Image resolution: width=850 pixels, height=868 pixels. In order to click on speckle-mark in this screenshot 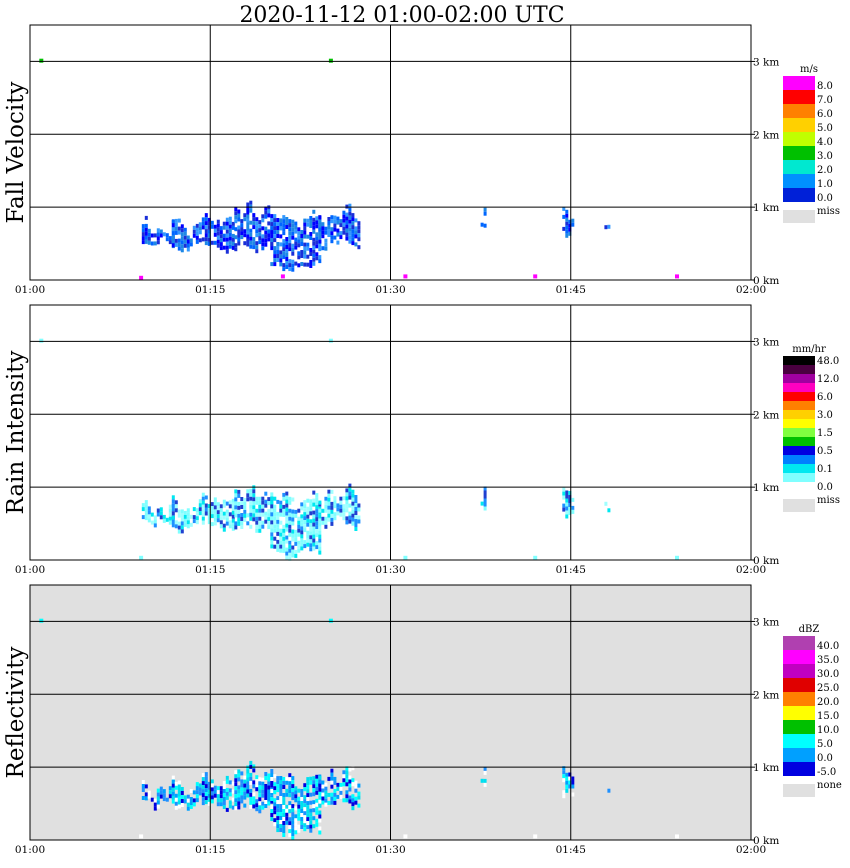, I will do `click(141, 836)`.